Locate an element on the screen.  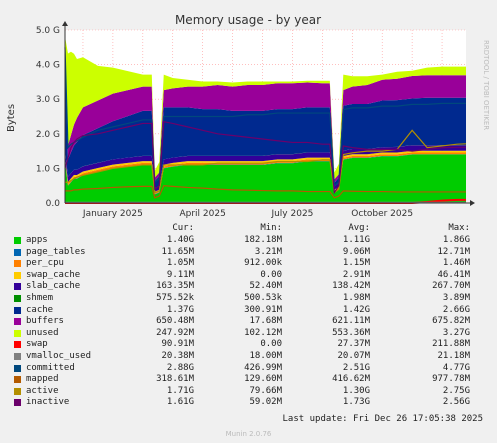
legend-value-cur: 247.92M is located at coordinates (175, 332).